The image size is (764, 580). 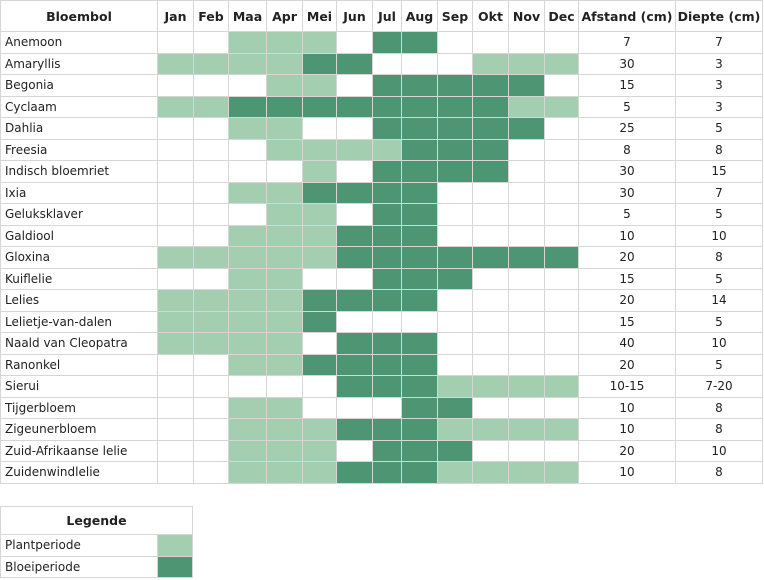 I want to click on table-row: Zuidenwindlelie 10 8, so click(x=381, y=472).